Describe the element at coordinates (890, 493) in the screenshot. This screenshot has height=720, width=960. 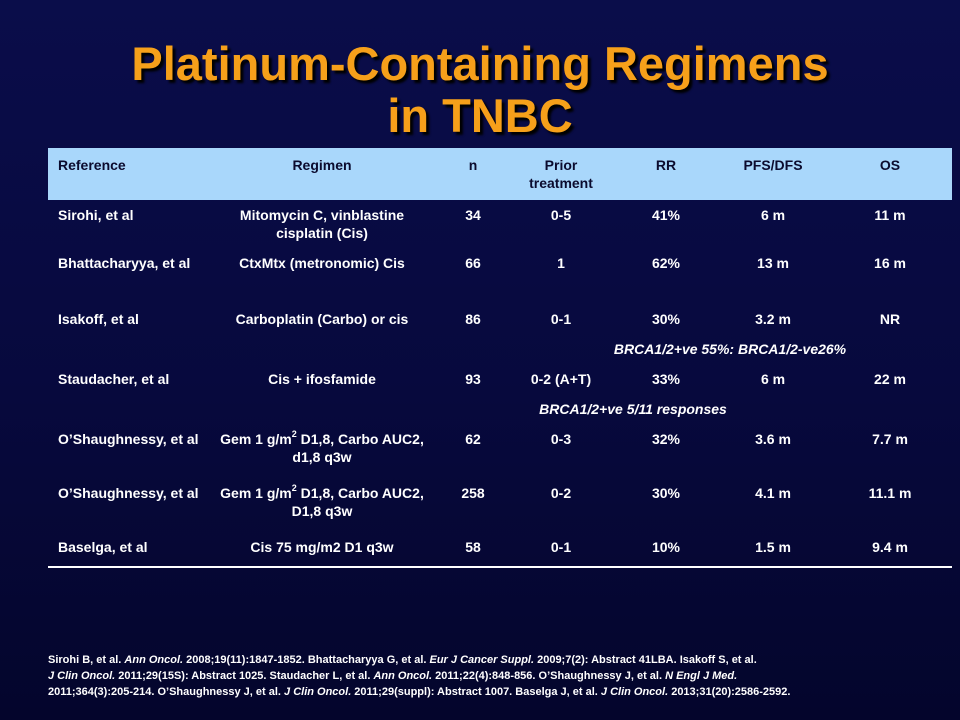
I see `cell-os: 11.1 m` at that location.